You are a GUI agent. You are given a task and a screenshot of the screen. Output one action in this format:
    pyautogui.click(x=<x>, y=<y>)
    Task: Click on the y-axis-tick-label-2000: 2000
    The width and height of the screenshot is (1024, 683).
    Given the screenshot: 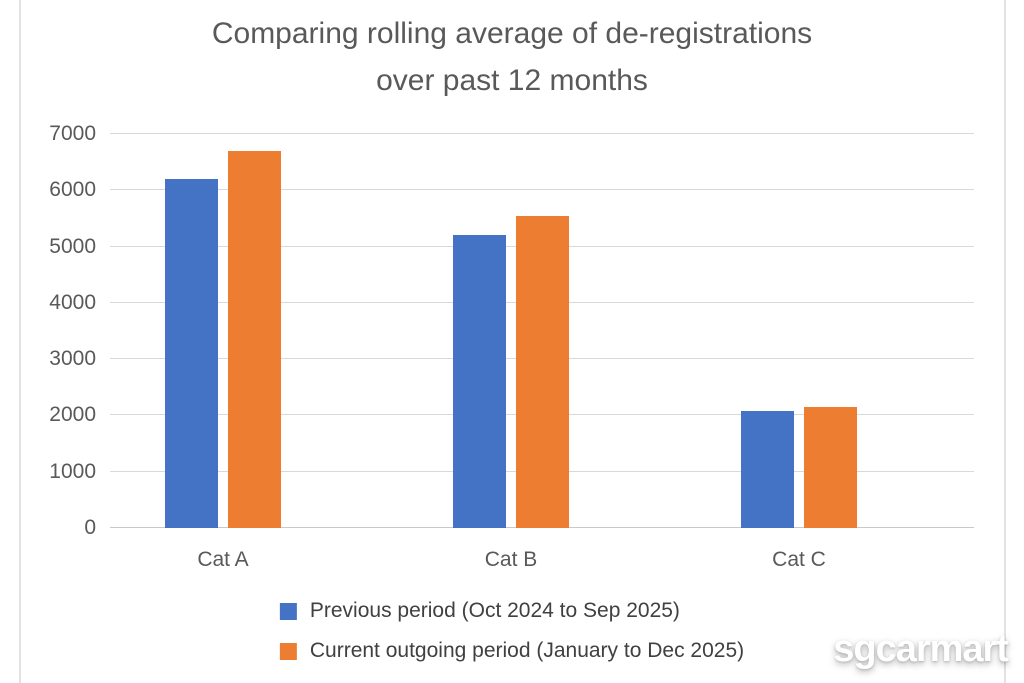 What is the action you would take?
    pyautogui.click(x=72, y=415)
    